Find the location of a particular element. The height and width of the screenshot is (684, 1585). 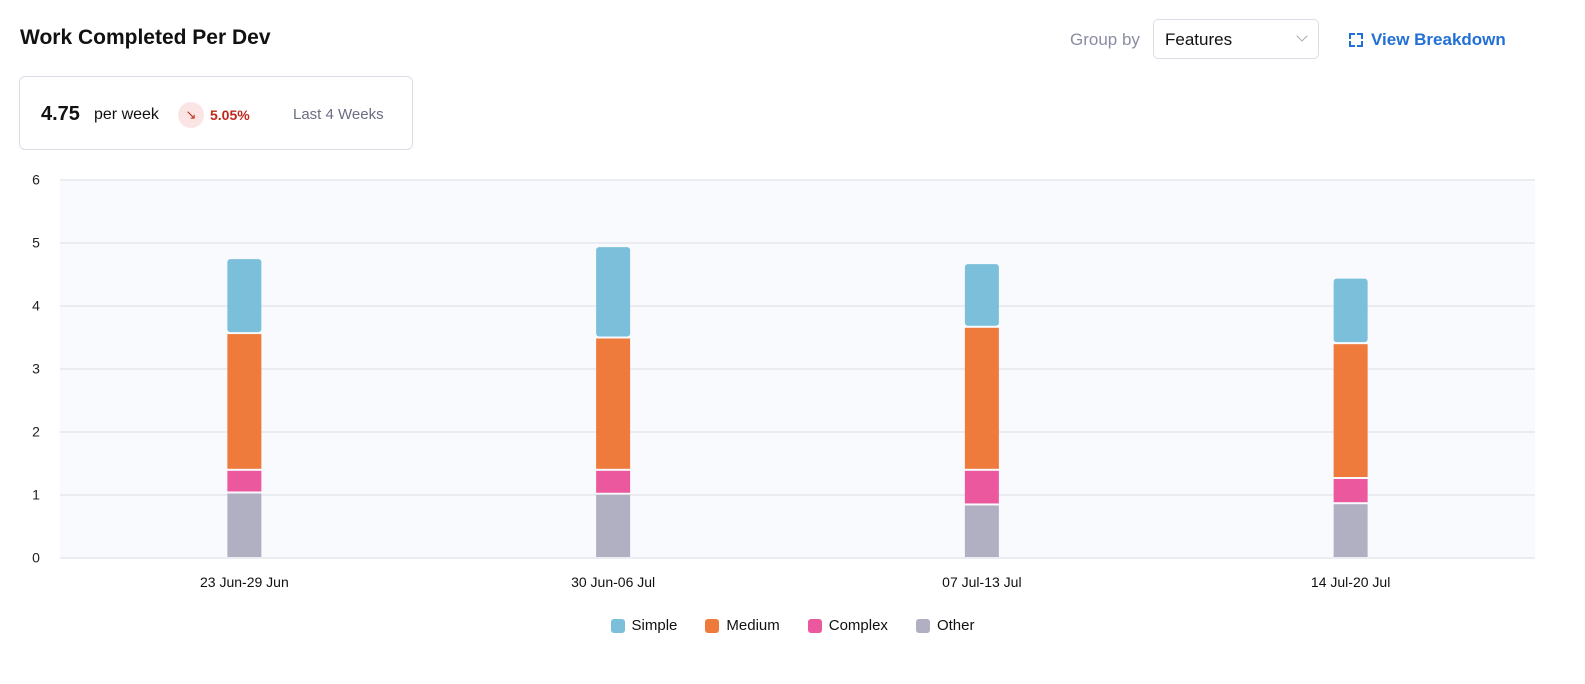

x-tick-label: 14 Jul-20 Jul is located at coordinates (1350, 582).